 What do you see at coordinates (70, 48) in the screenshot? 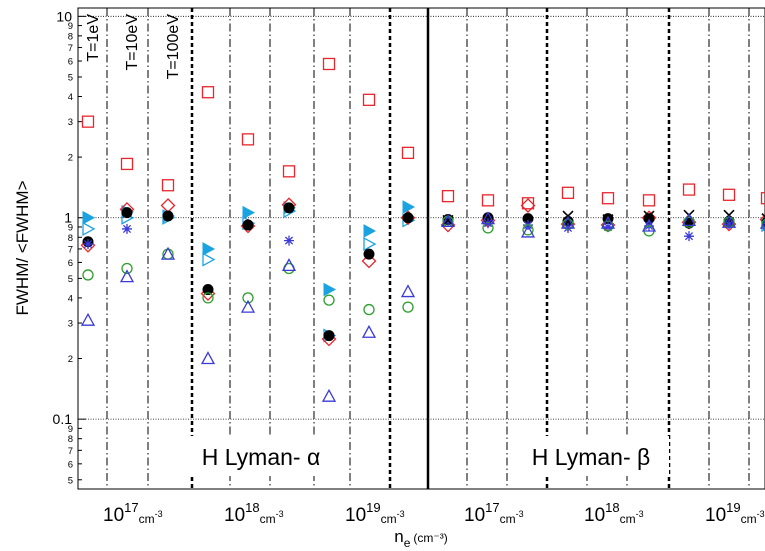
I see `y-minor-tick-label: 7` at bounding box center [70, 48].